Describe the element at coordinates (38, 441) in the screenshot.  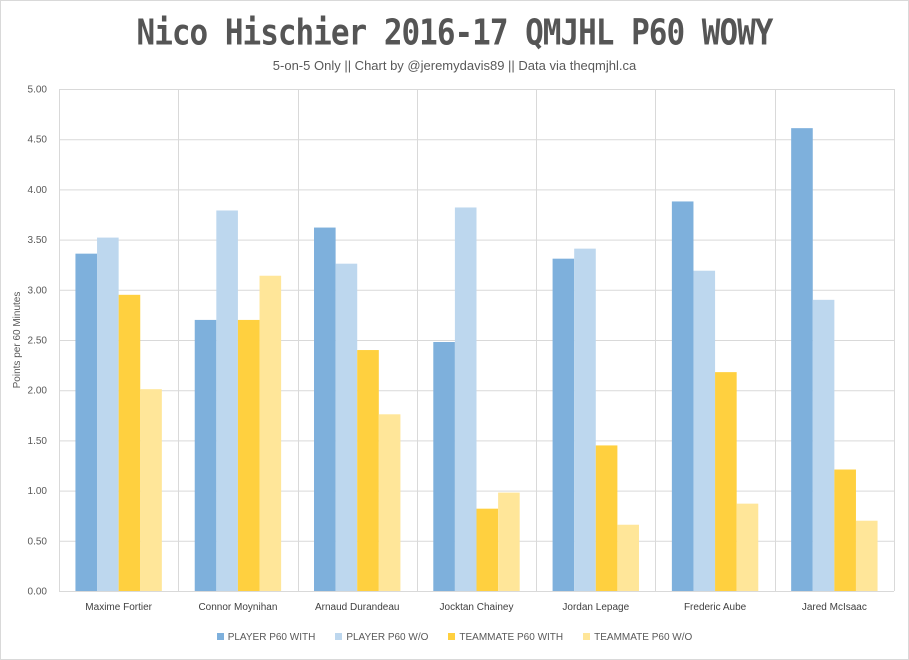
I see `y-tick-label: 1.50` at that location.